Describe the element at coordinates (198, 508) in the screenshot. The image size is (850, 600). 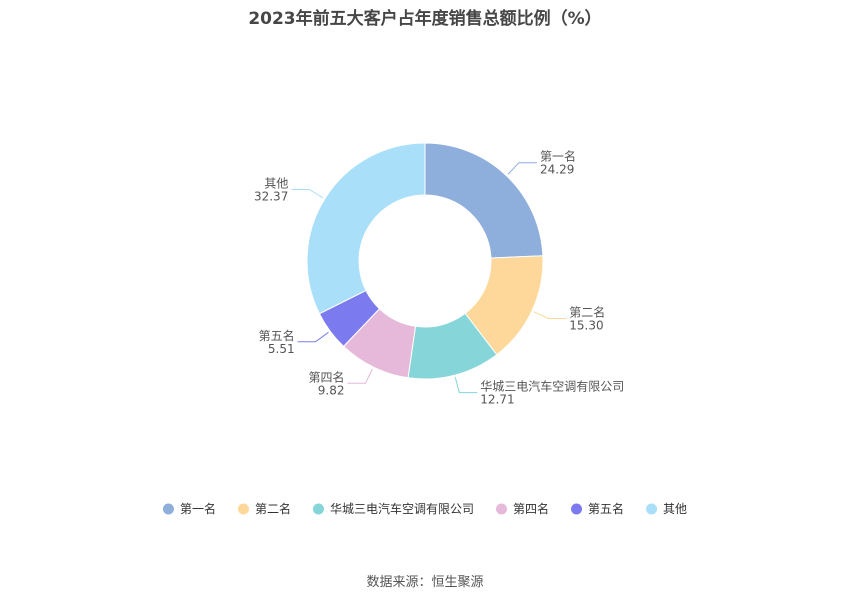
I see `legend-label-1: 第一名` at that location.